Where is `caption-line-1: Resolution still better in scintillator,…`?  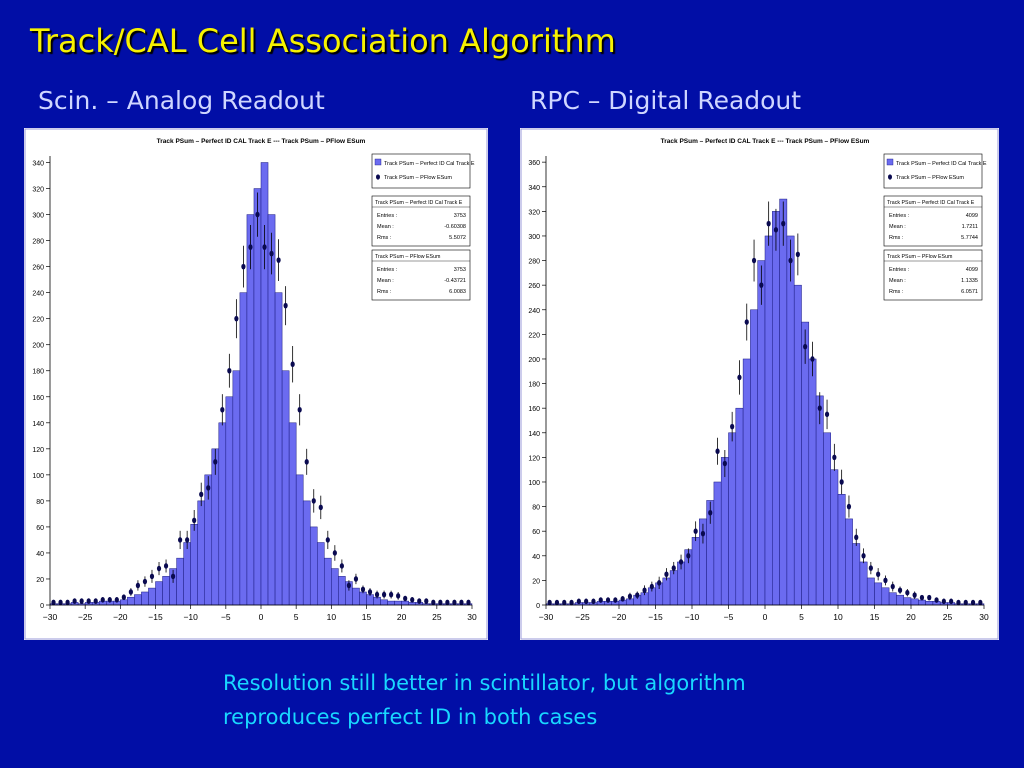 caption-line-1: Resolution still better in scintillator,… is located at coordinates (484, 683).